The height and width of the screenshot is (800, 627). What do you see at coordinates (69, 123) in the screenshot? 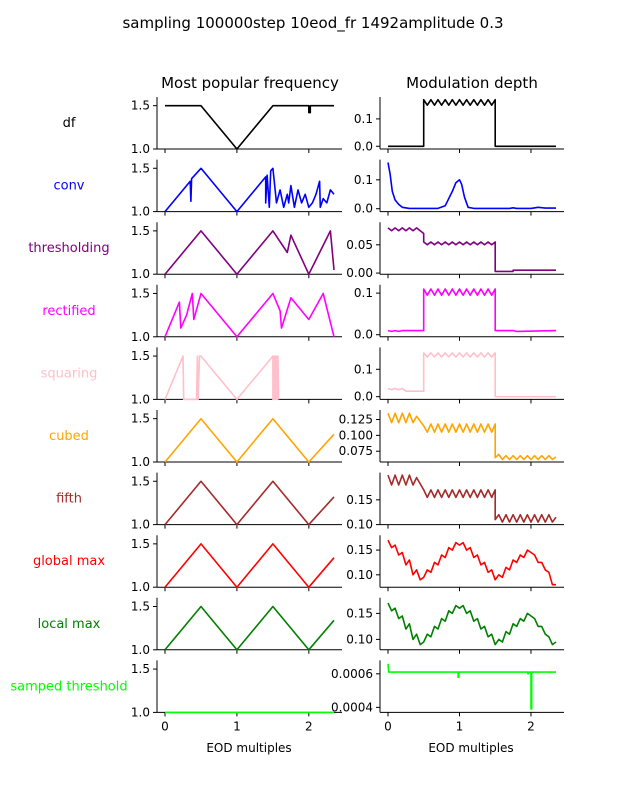
I see `row-label: df` at bounding box center [69, 123].